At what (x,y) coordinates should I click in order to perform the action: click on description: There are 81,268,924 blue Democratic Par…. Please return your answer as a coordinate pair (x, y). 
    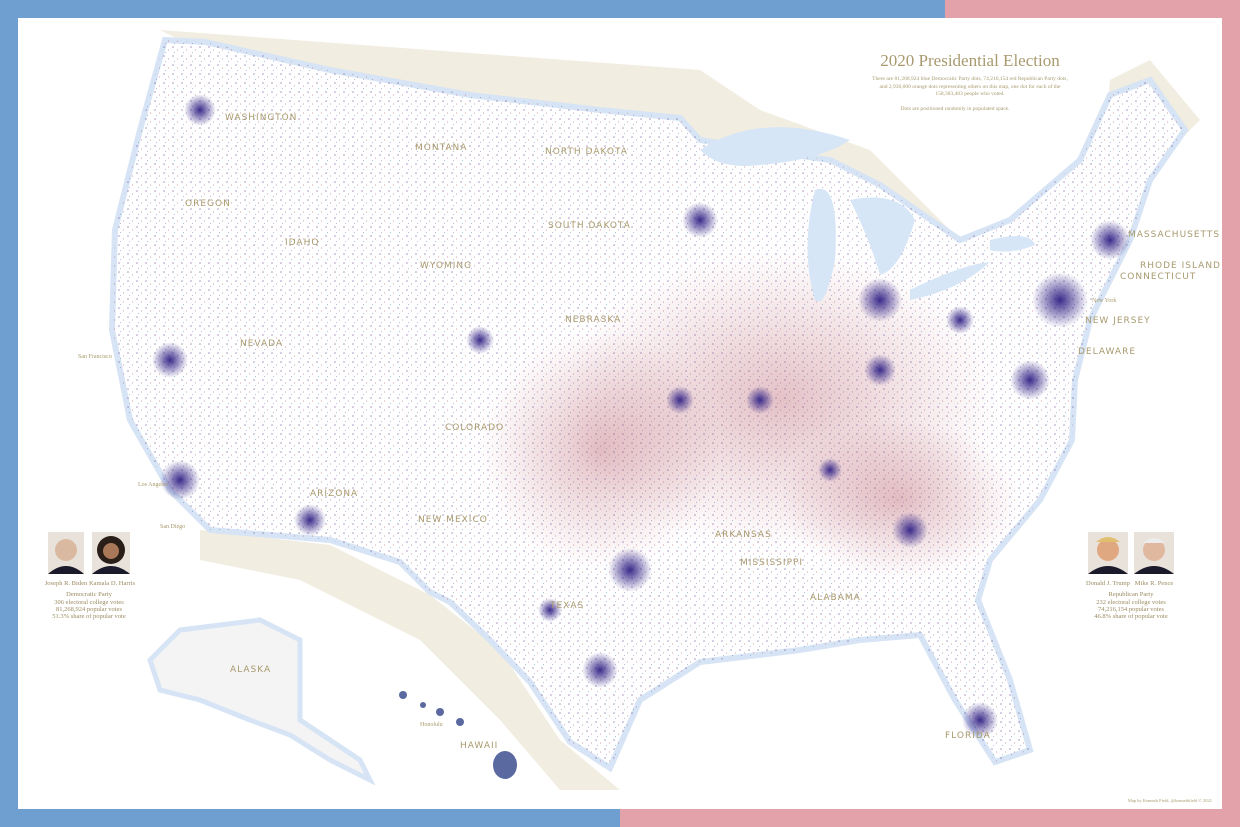
    Looking at the image, I should click on (970, 87).